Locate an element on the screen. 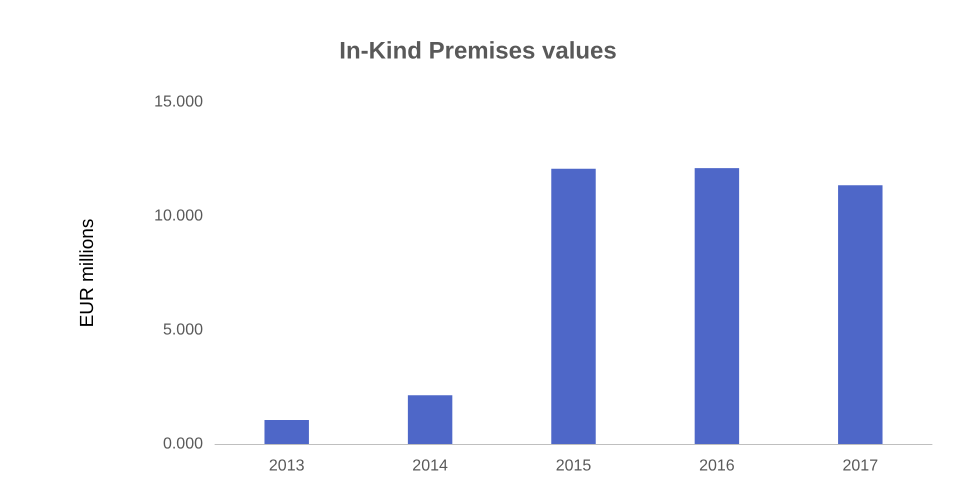  y-axis-title: EUR millions is located at coordinates (87, 273).